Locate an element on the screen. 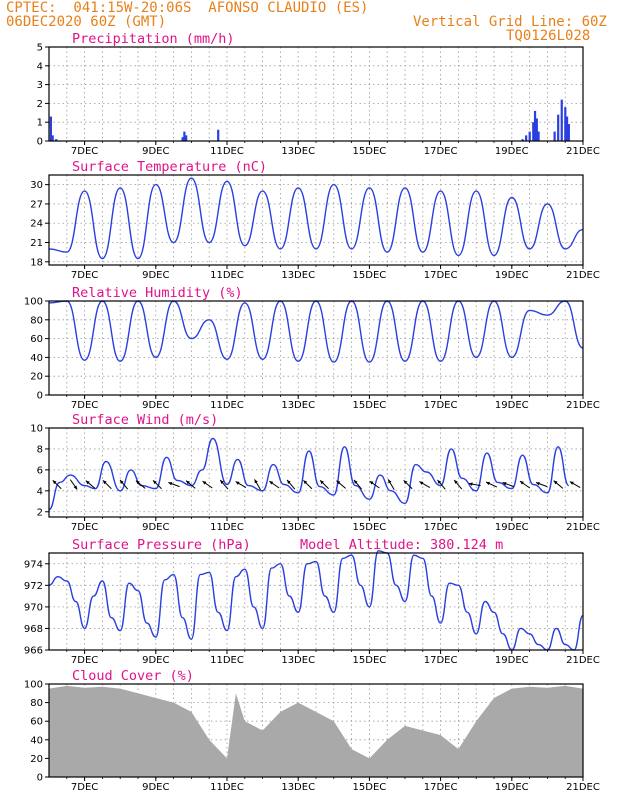 The height and width of the screenshot is (800, 618). y-tick-label: 24 is located at coordinates (36, 224).